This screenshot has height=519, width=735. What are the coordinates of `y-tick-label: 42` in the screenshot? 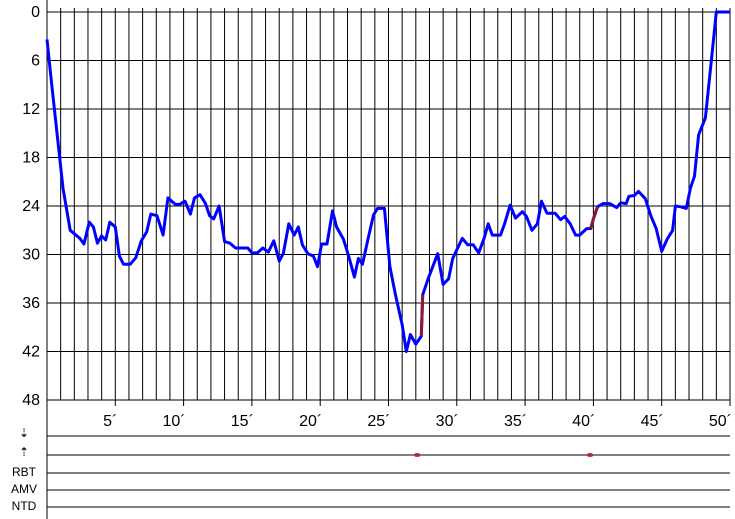 It's located at (31, 352).